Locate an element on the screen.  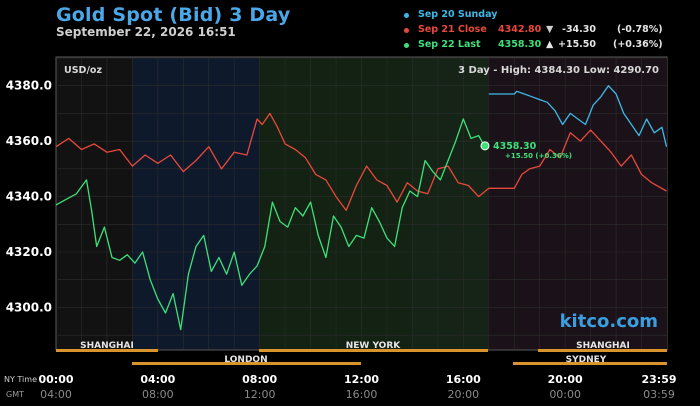
x-tick-ny: 04:00 is located at coordinates (157, 379).